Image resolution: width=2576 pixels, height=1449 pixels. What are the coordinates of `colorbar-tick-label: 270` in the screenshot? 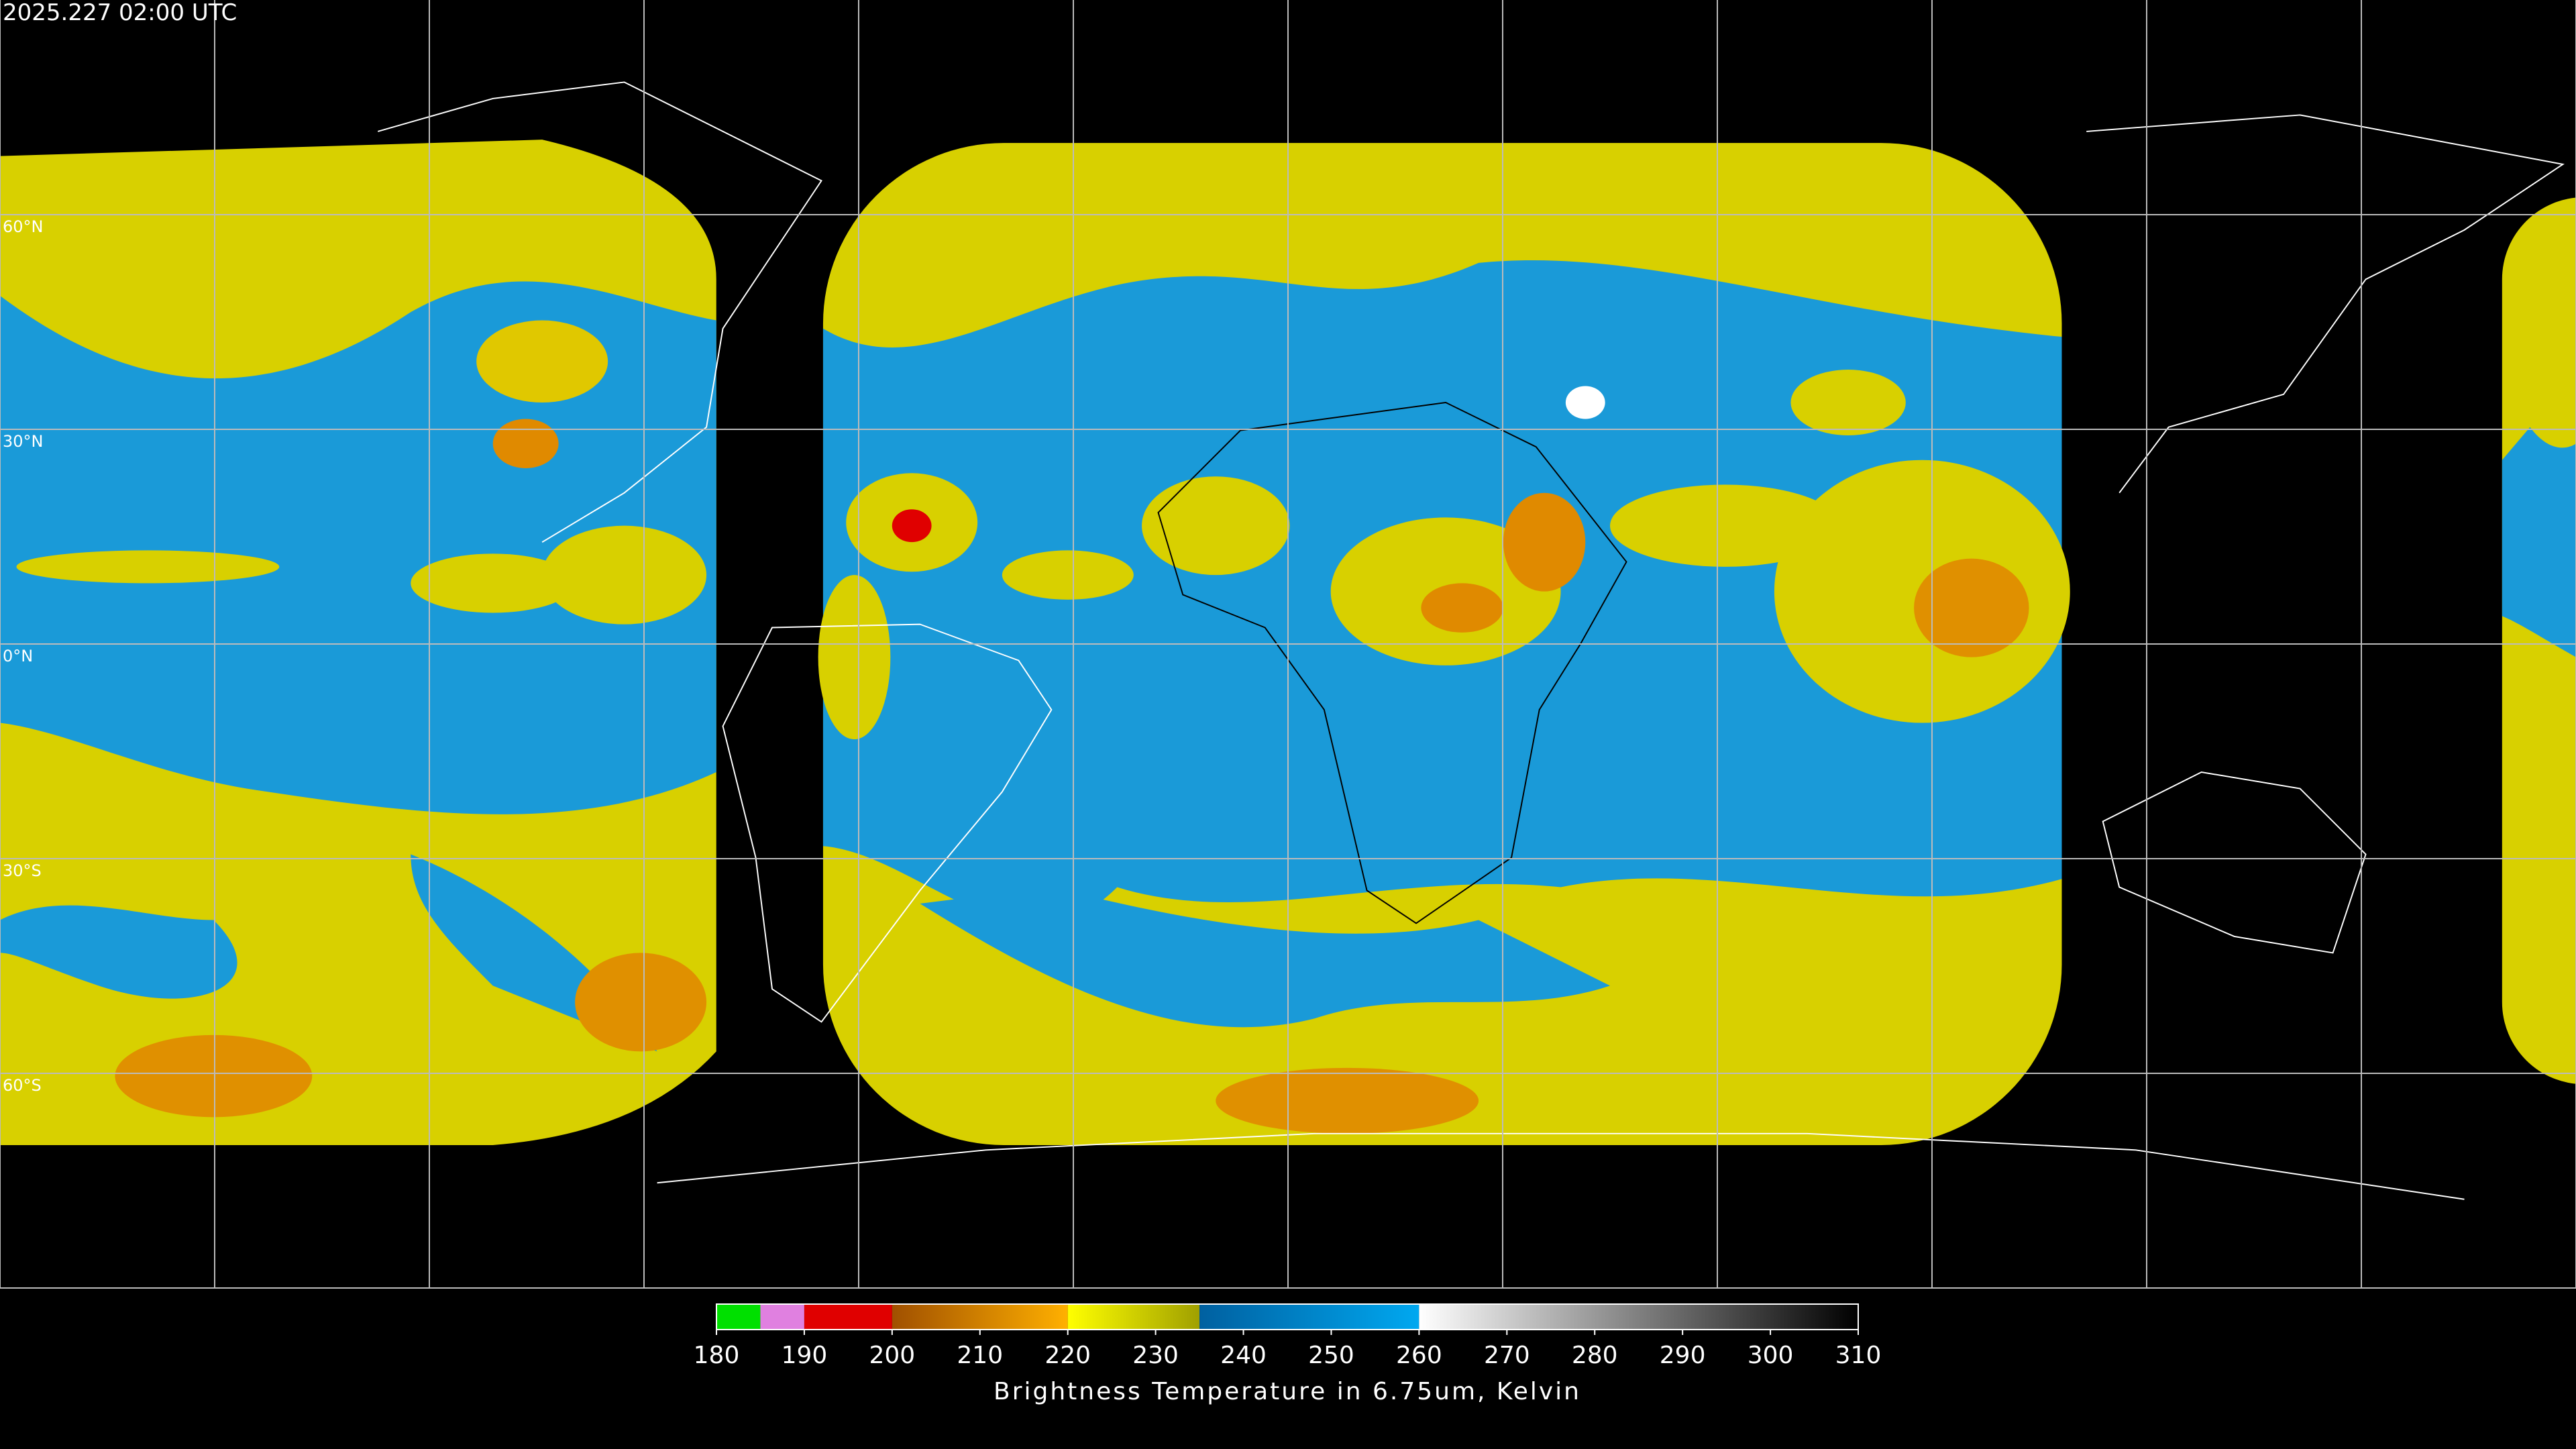 It's located at (1507, 1355).